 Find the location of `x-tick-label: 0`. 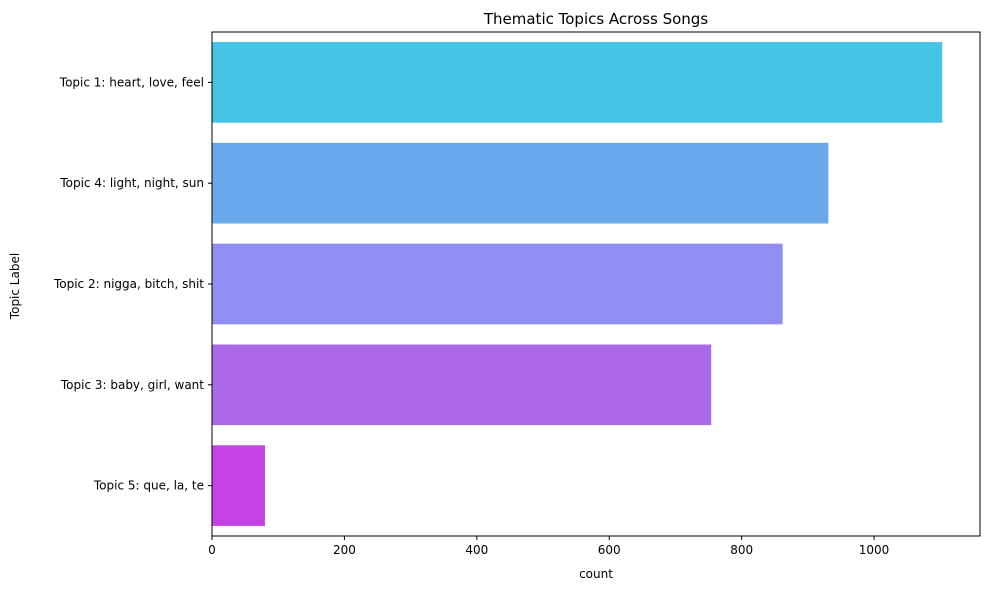

x-tick-label: 0 is located at coordinates (212, 550).